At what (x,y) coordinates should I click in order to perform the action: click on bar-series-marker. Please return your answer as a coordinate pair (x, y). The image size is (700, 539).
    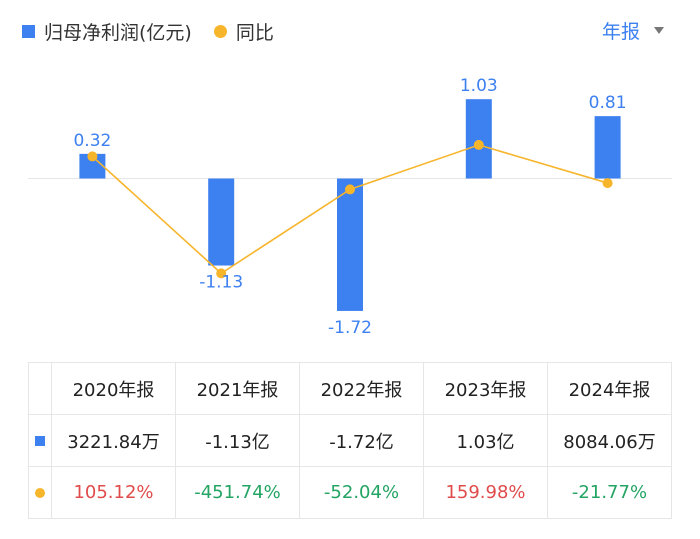
    Looking at the image, I should click on (40, 441).